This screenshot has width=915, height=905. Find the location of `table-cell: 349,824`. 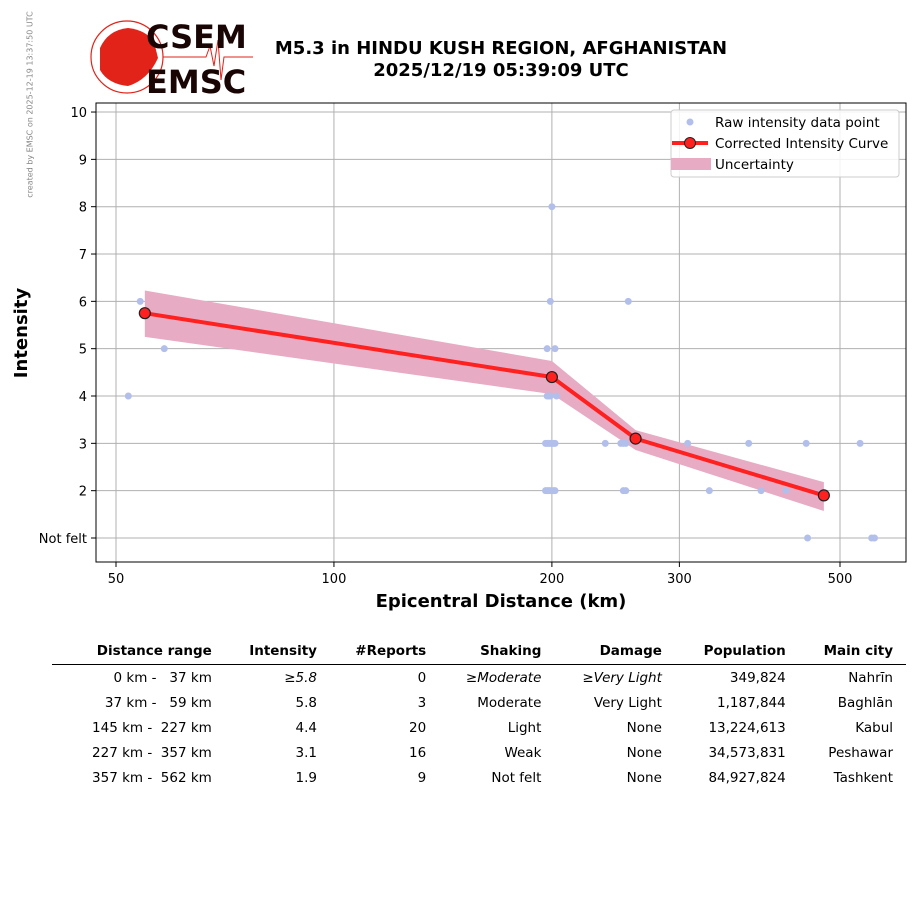

table-cell: 349,824 is located at coordinates (757, 677).